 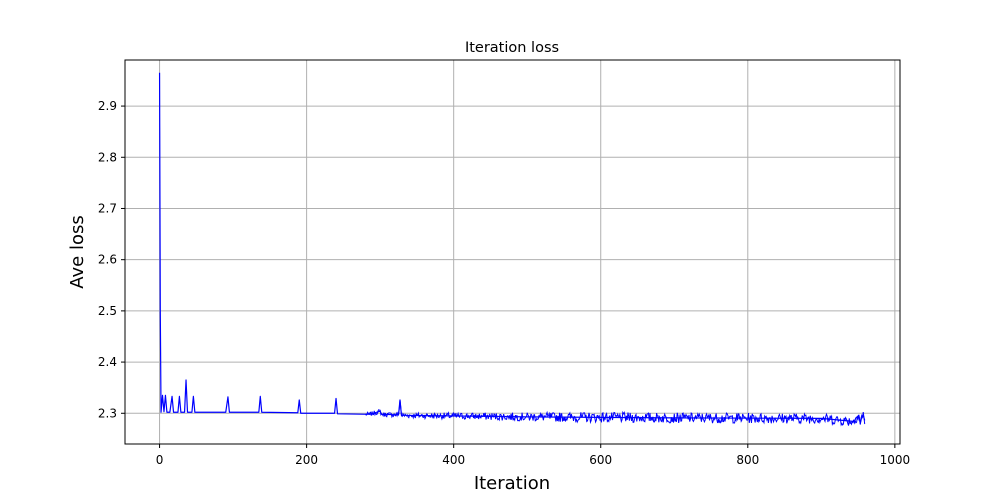 I want to click on y-tick-label: 2.8, so click(x=107, y=157).